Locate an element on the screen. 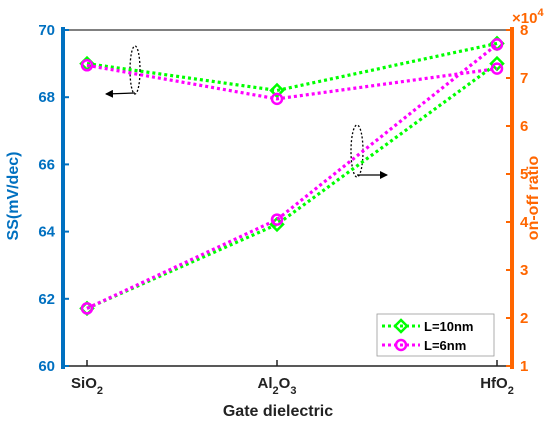 The width and height of the screenshot is (550, 424). right-axis-tick-label: 2 is located at coordinates (524, 318).